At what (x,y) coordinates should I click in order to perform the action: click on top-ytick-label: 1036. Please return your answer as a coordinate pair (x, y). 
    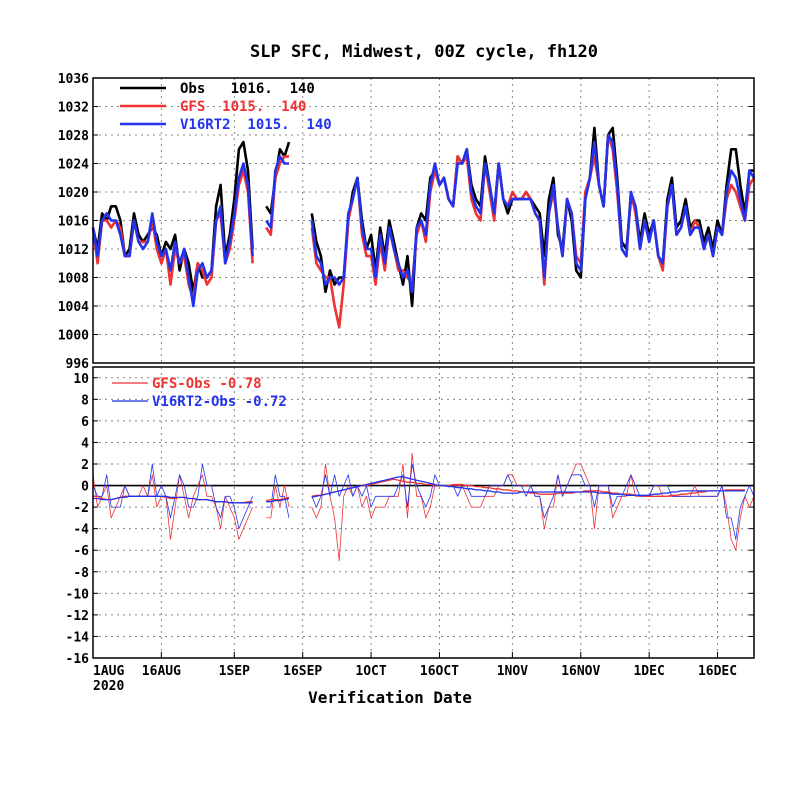
    Looking at the image, I should click on (73, 79).